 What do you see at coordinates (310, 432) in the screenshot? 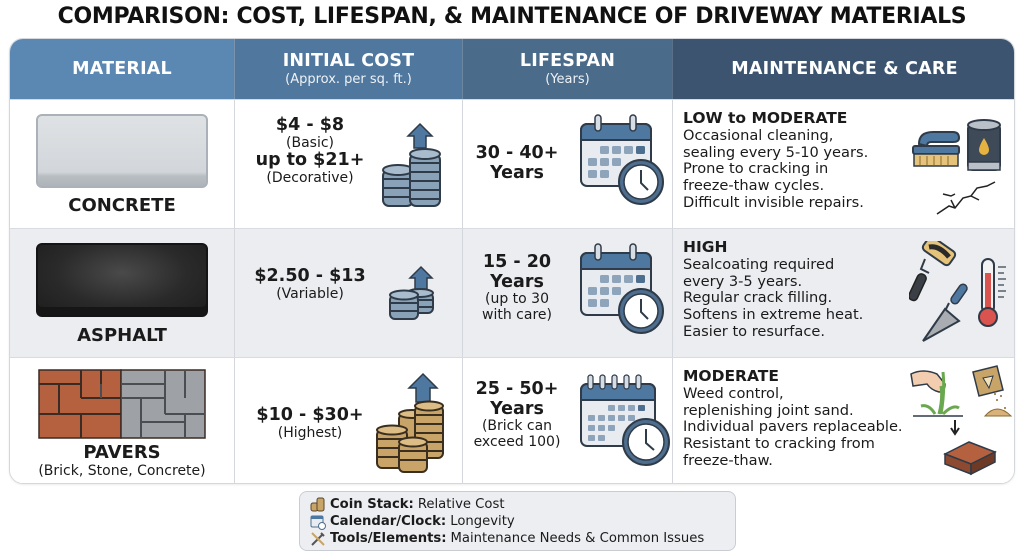
I see `cost-note: (Highest)` at bounding box center [310, 432].